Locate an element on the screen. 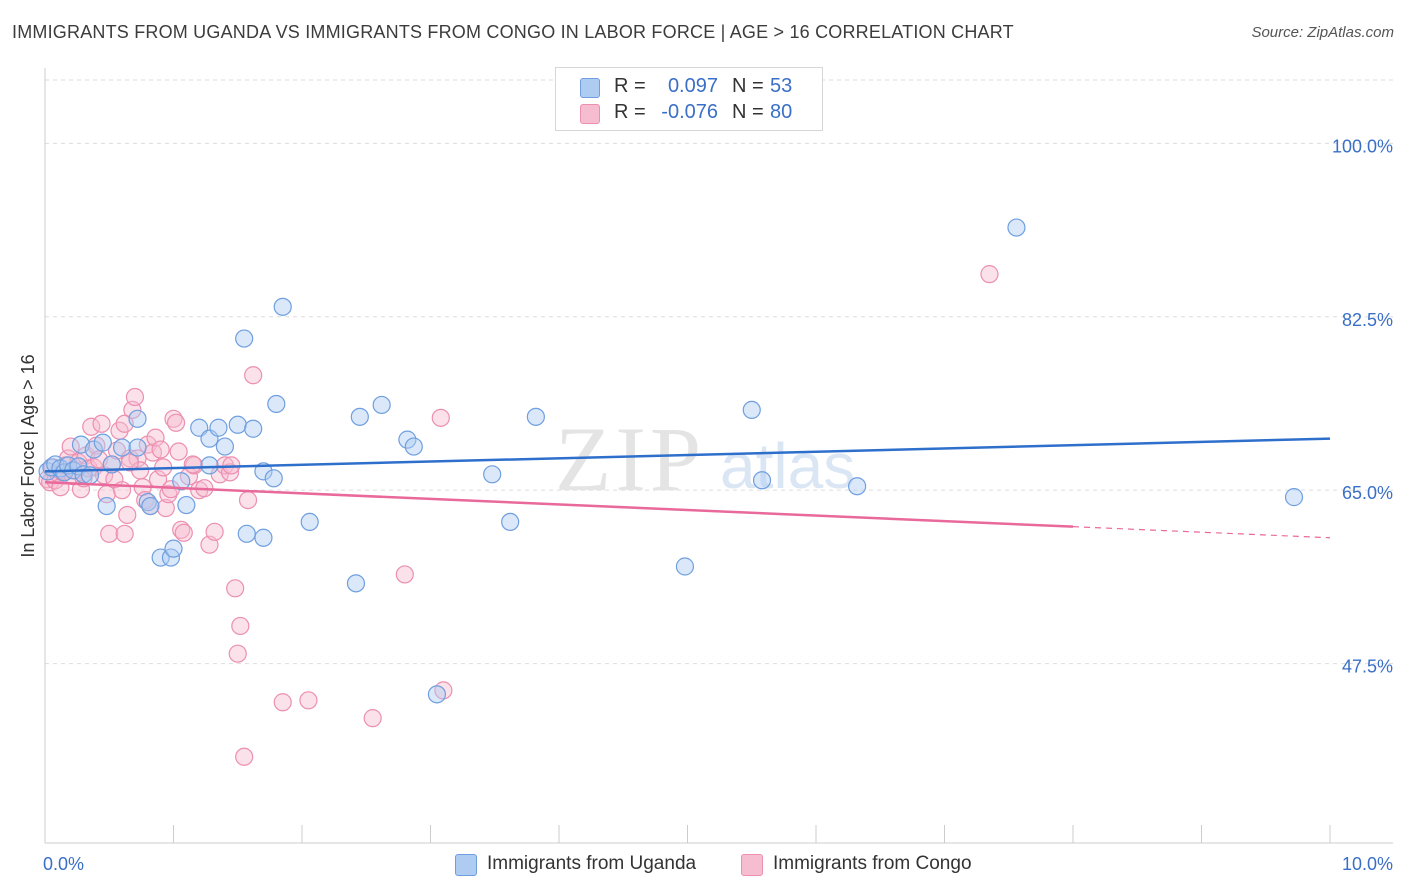 This screenshot has height=892, width=1406. trendlines is located at coordinates (687, 488).